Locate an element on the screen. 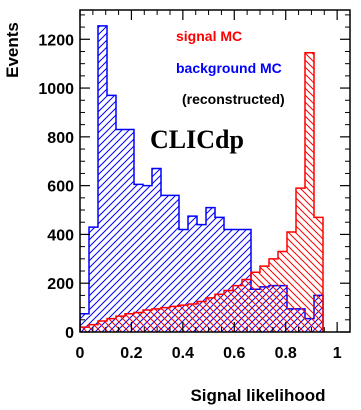 The width and height of the screenshot is (361, 410). y-tick-label: 400 is located at coordinates (60, 235).